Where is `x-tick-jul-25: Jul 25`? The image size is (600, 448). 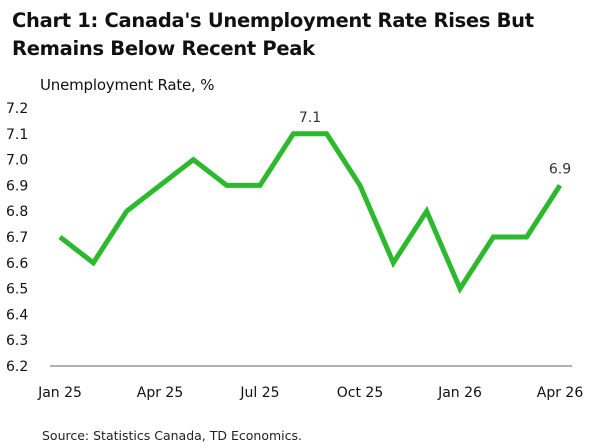
x-tick-jul-25: Jul 25 is located at coordinates (259, 393).